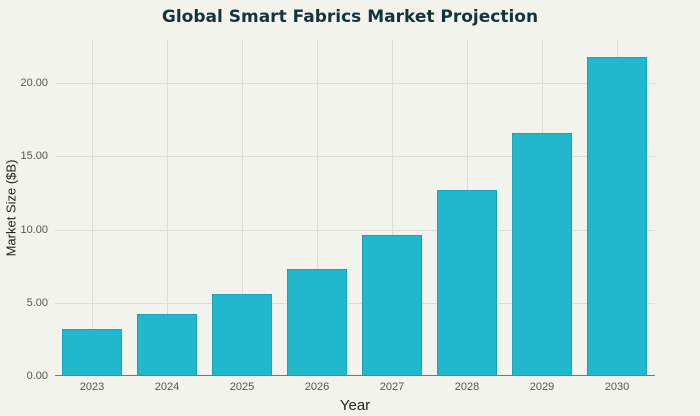 Image resolution: width=700 pixels, height=416 pixels. I want to click on x-axis-label: Year, so click(355, 405).